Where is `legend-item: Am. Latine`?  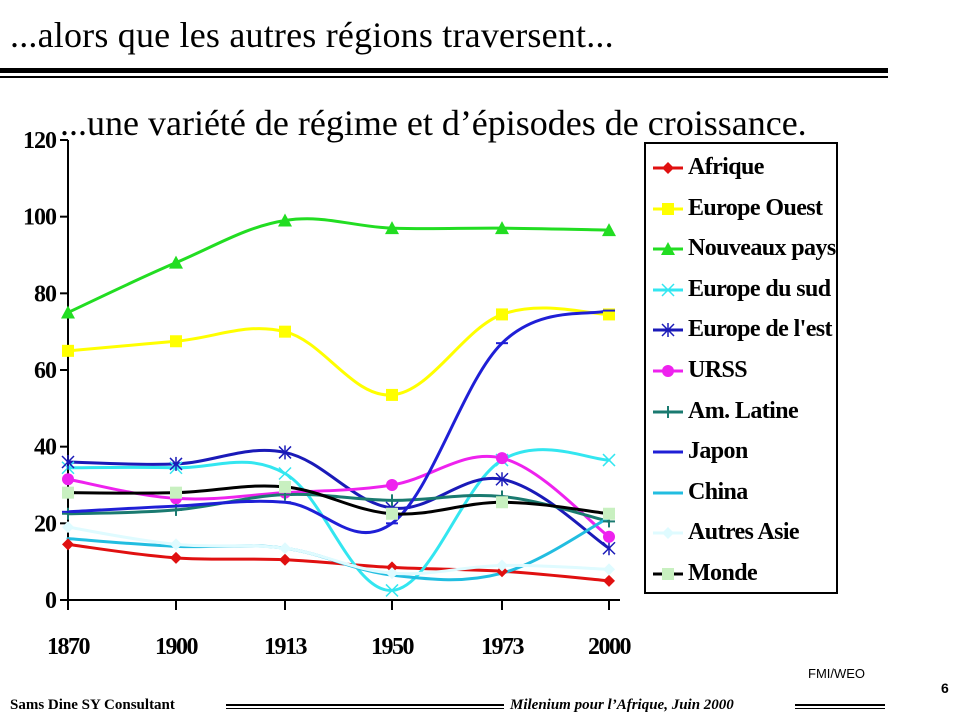 legend-item: Am. Latine is located at coordinates (741, 411).